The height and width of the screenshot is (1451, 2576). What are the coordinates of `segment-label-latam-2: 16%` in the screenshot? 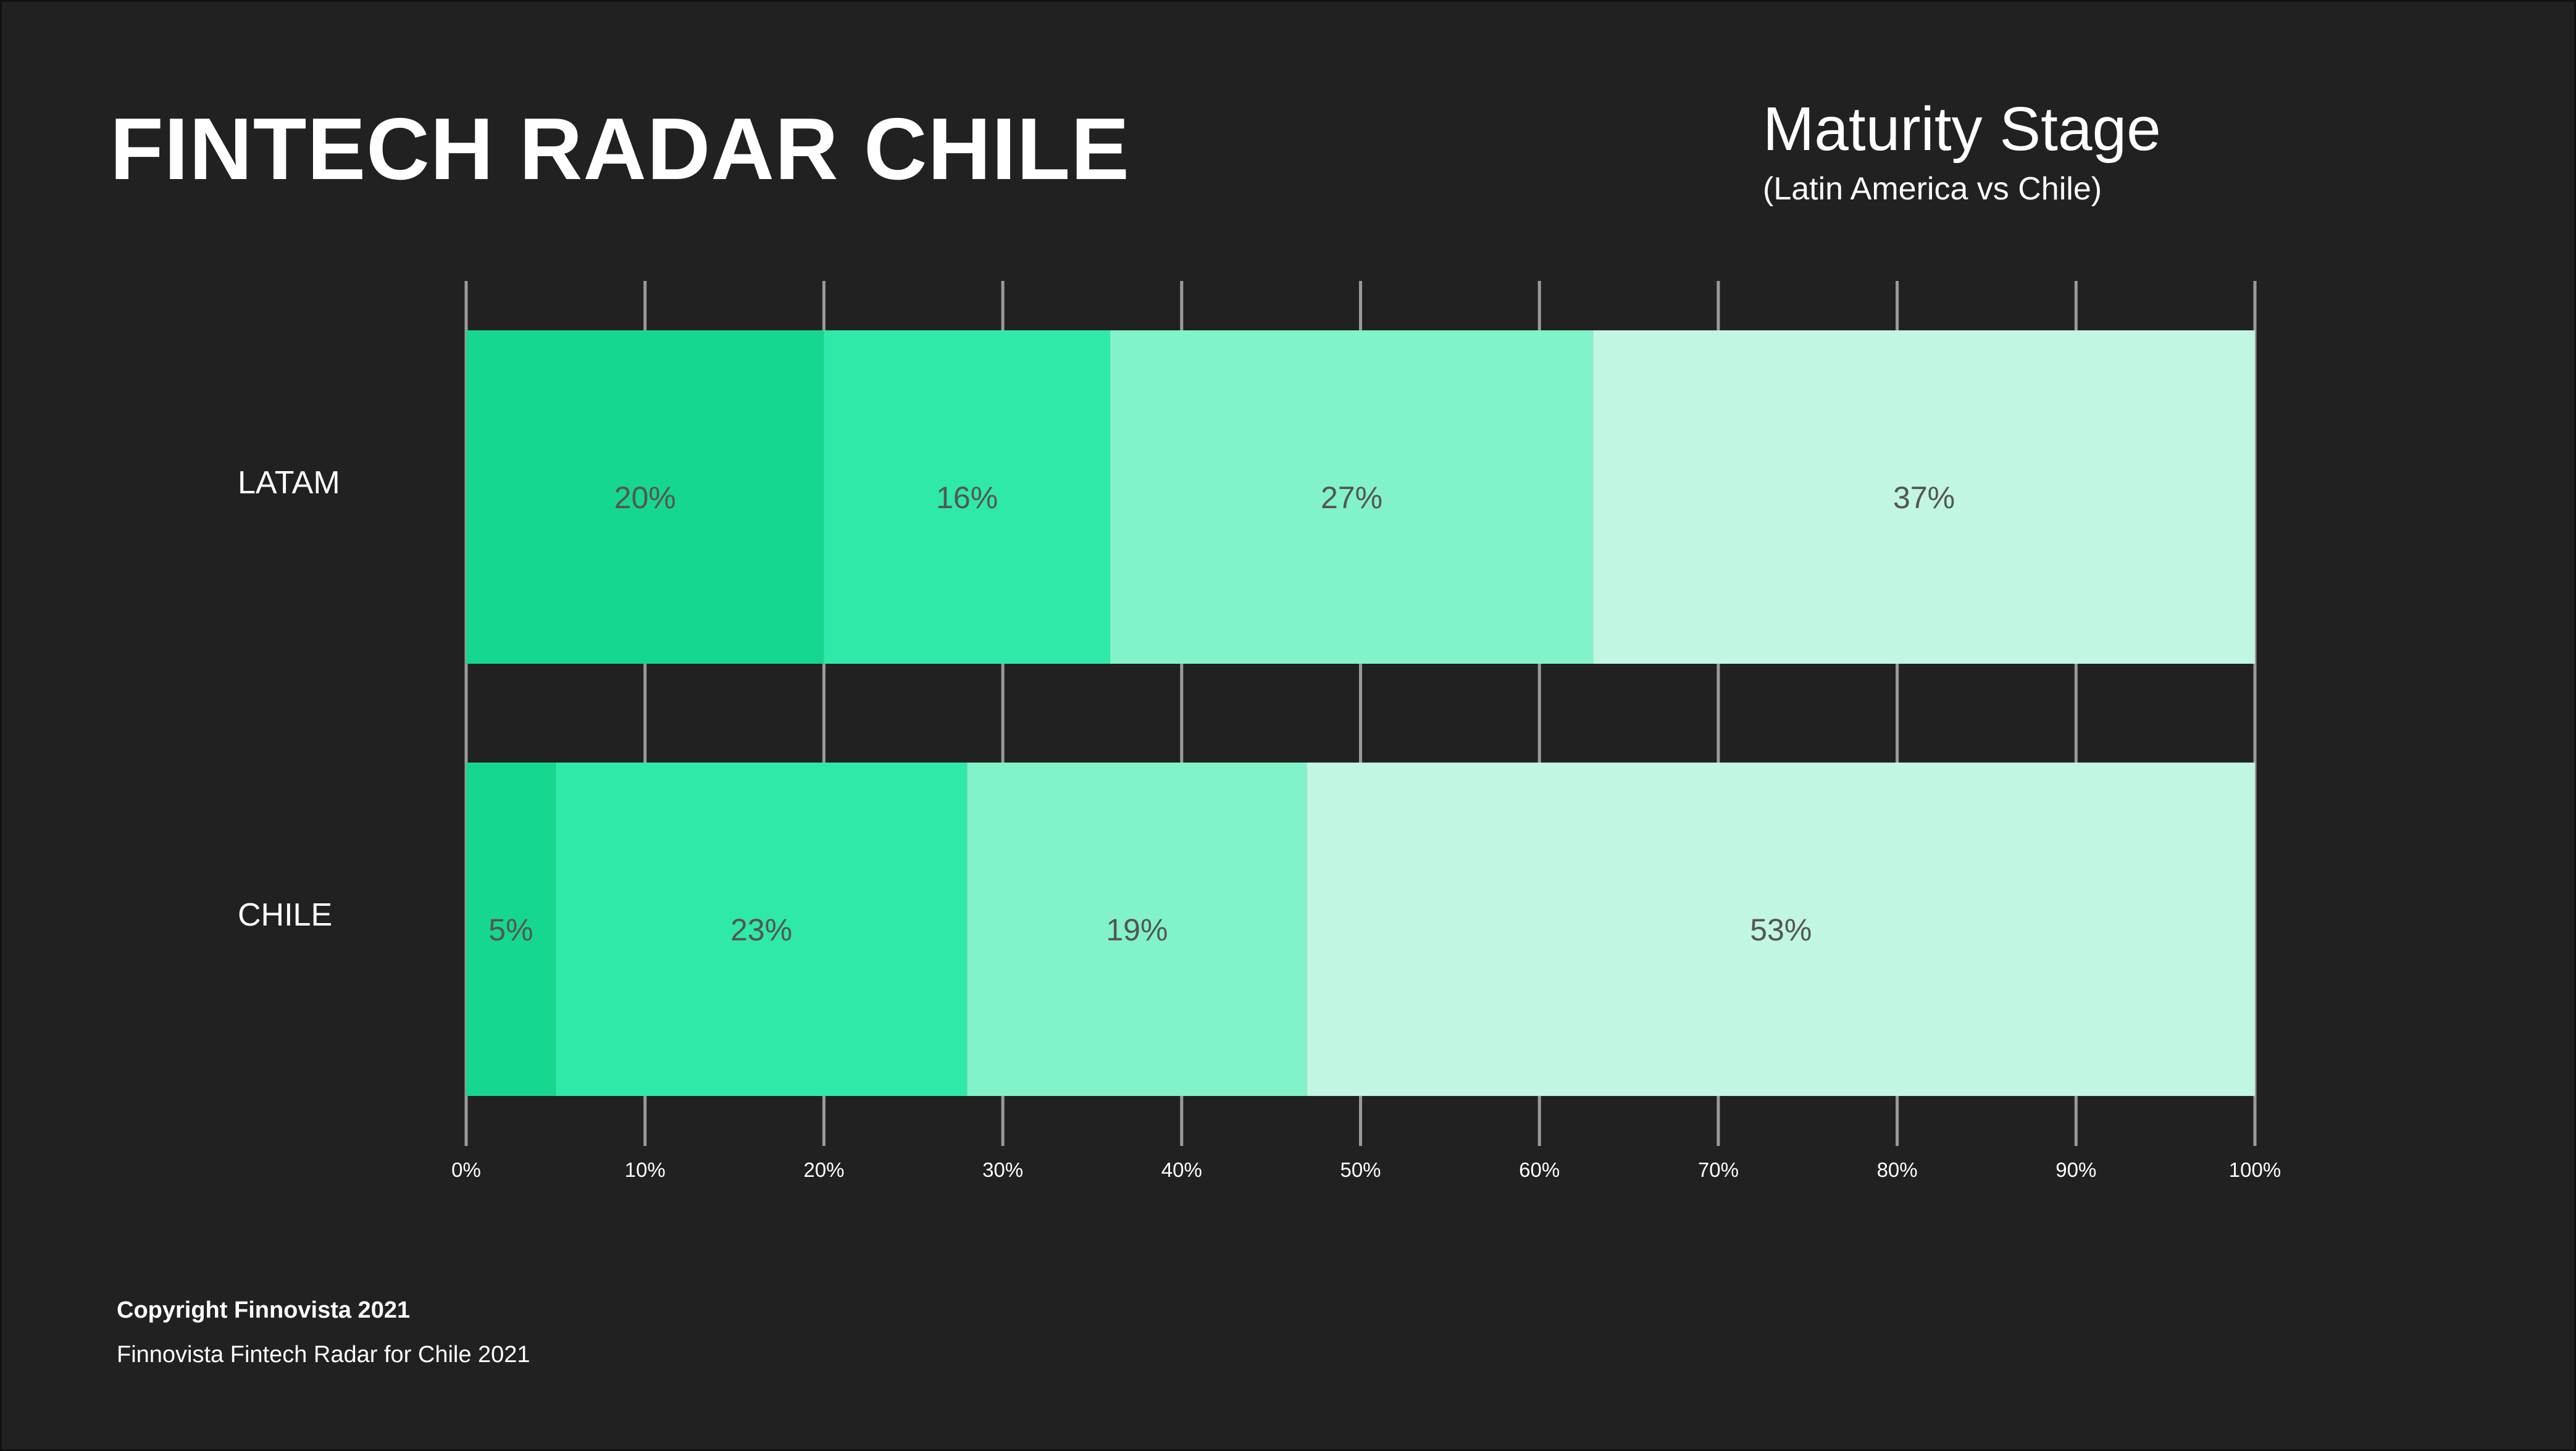 It's located at (967, 497).